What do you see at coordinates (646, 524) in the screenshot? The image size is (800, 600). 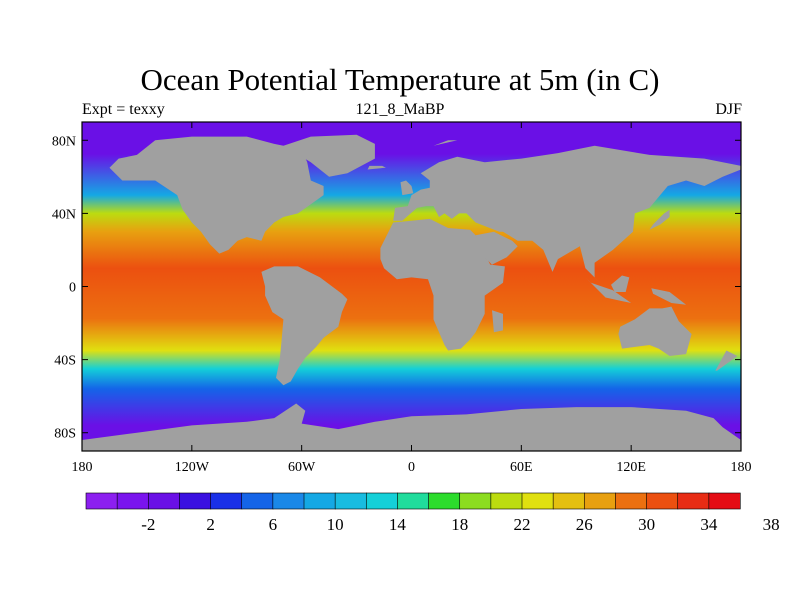 I see `colorbar-label: 30` at bounding box center [646, 524].